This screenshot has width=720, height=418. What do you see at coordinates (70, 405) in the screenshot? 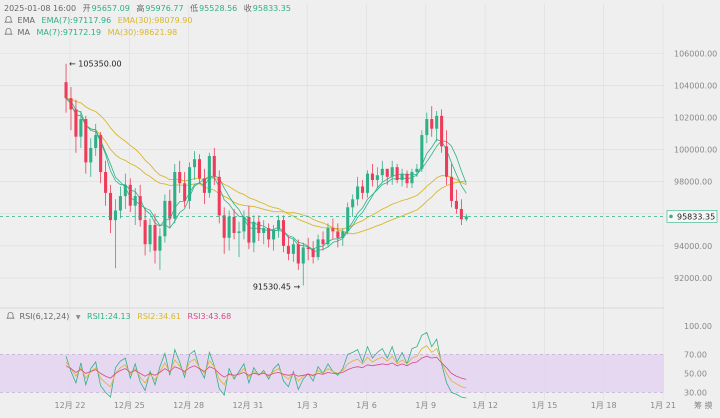
I see `time-tick-label: 12月 22` at bounding box center [70, 405].